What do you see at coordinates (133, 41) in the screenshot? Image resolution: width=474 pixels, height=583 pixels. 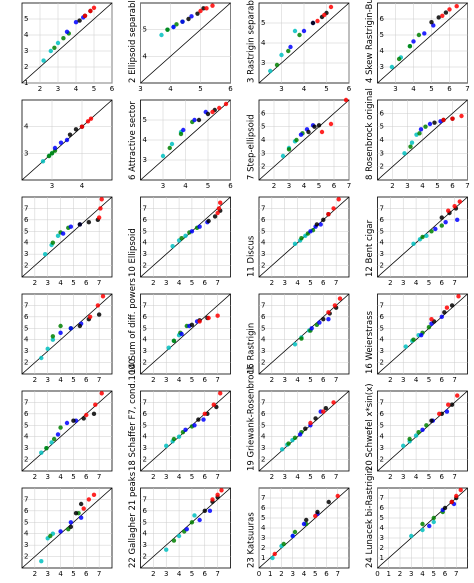 I see `subplot-title: 2 Ellipsoid separable` at bounding box center [133, 41].